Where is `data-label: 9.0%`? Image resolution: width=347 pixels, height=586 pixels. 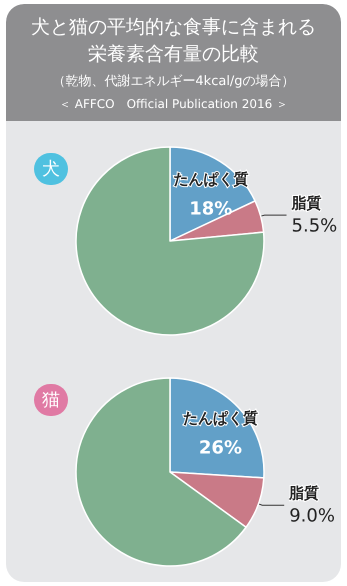 data-label: 9.0% is located at coordinates (312, 516).